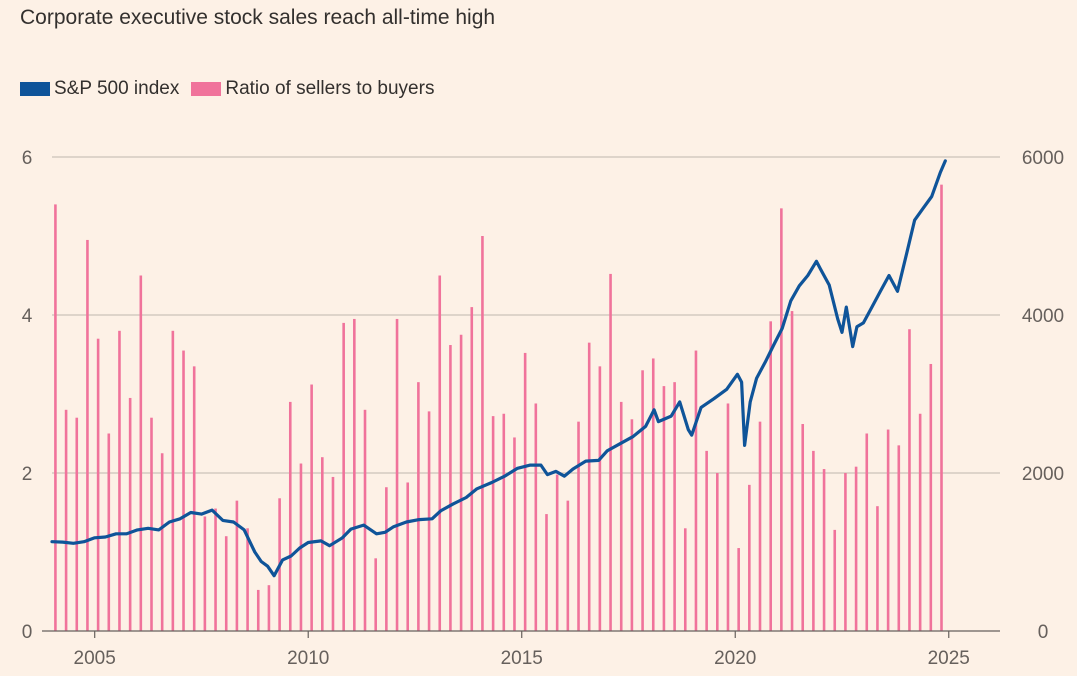 The height and width of the screenshot is (676, 1077). I want to click on y-left-tick-label: 2, so click(27, 474).